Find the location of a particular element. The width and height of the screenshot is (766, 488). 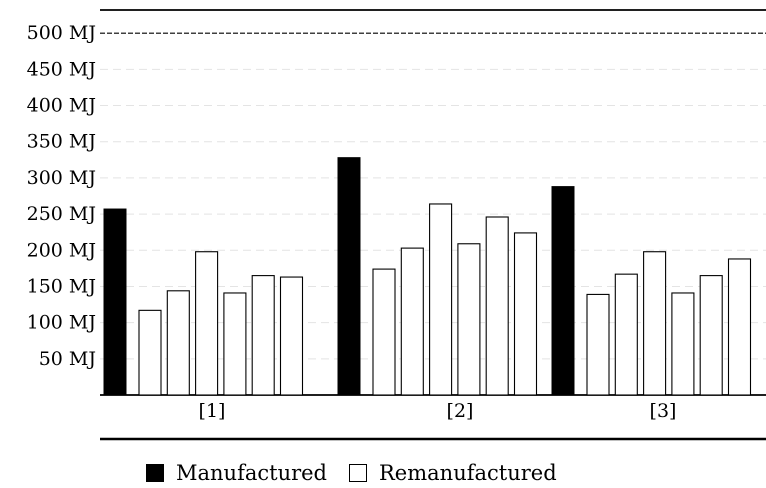

y-tick-label: 400 MJ is located at coordinates (61, 106).